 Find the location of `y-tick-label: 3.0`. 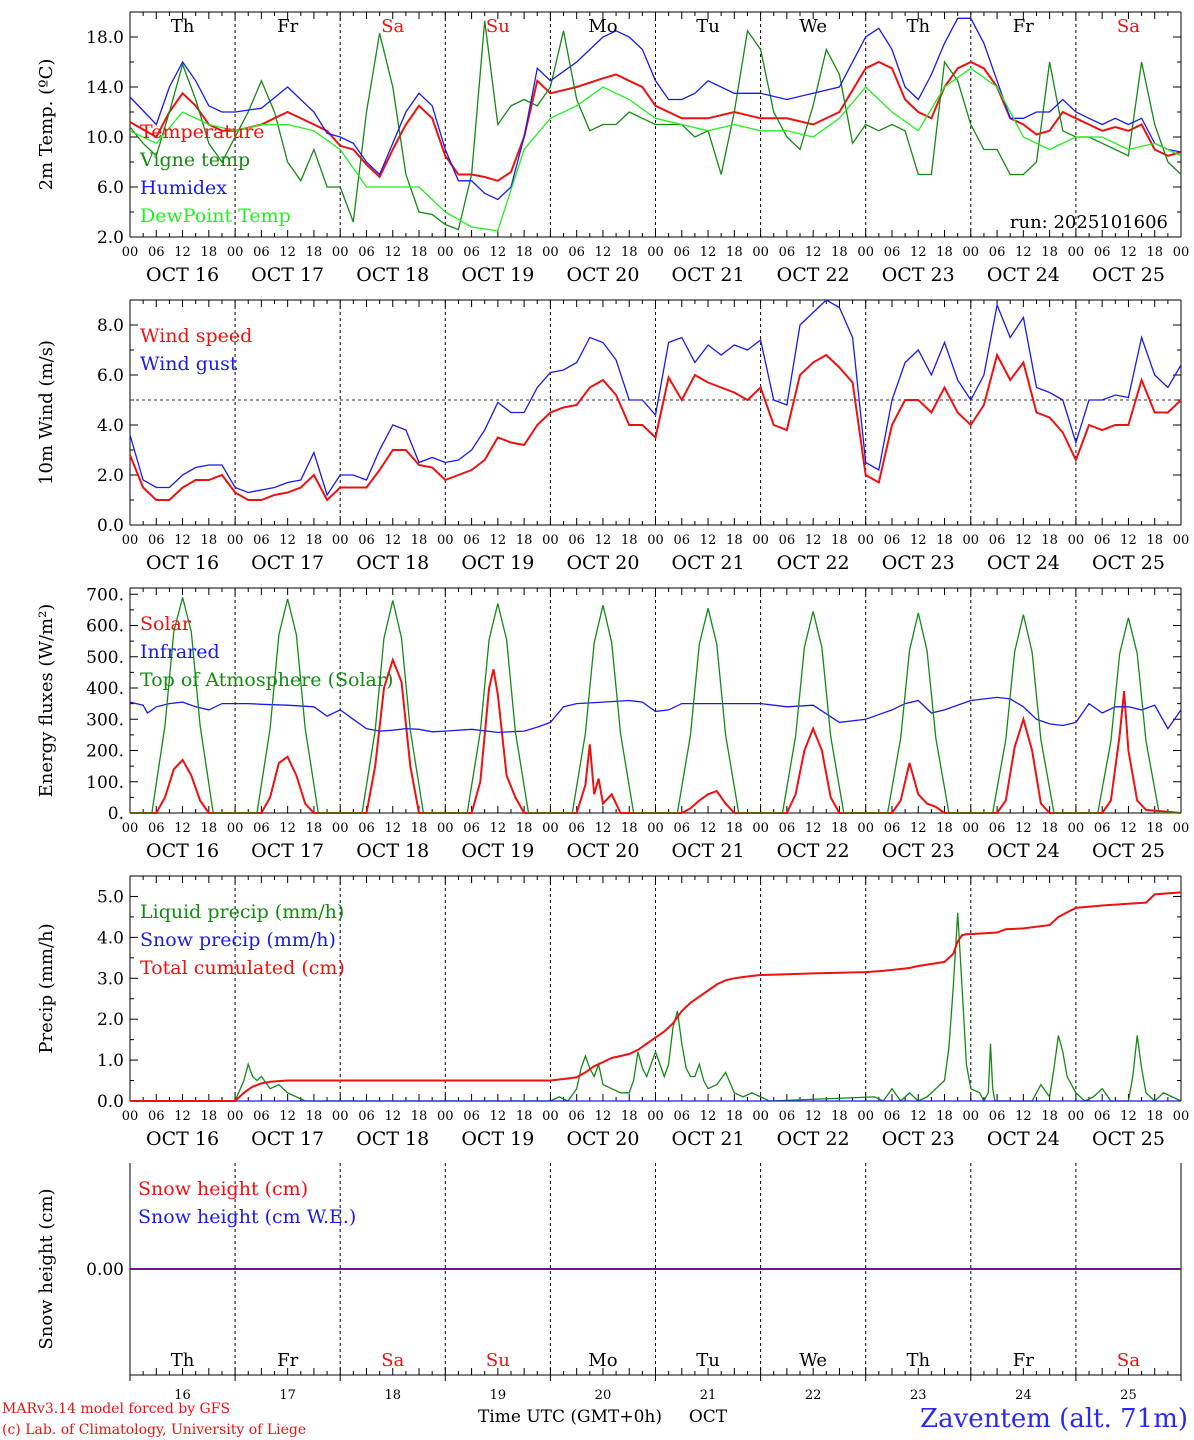

y-tick-label: 3.0 is located at coordinates (110, 979).